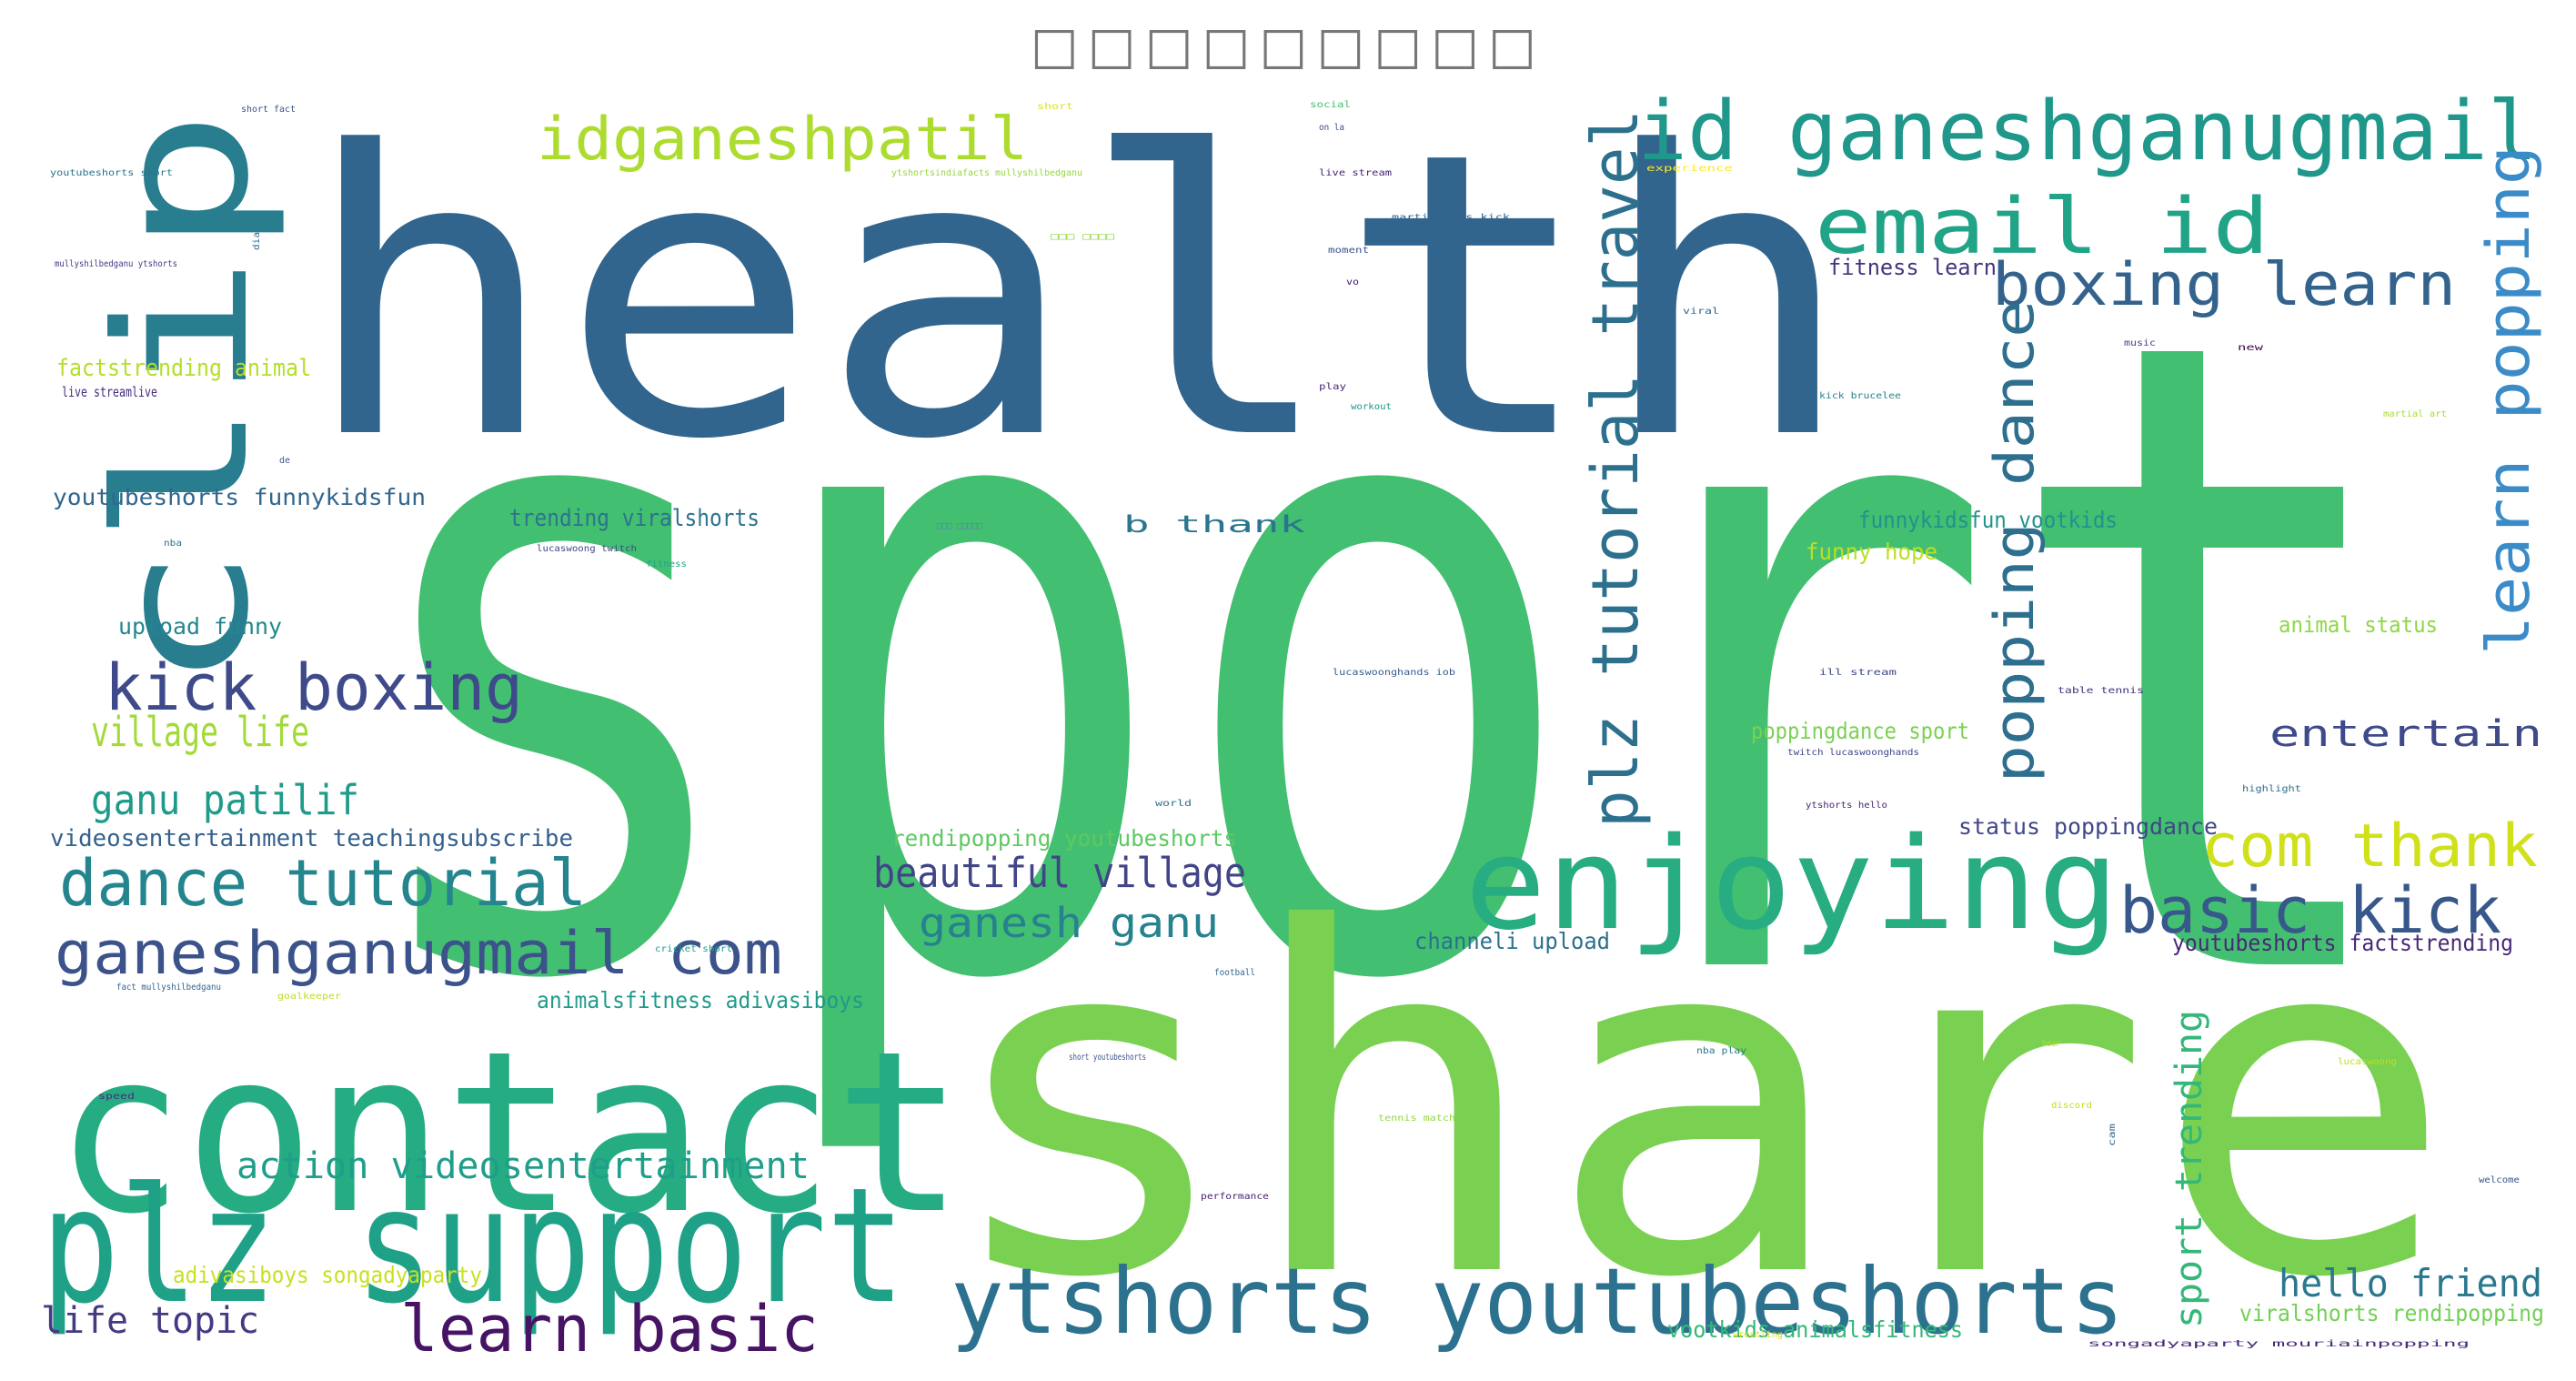 The height and width of the screenshot is (1381, 2576). I want to click on word-22: village life, so click(200, 732).